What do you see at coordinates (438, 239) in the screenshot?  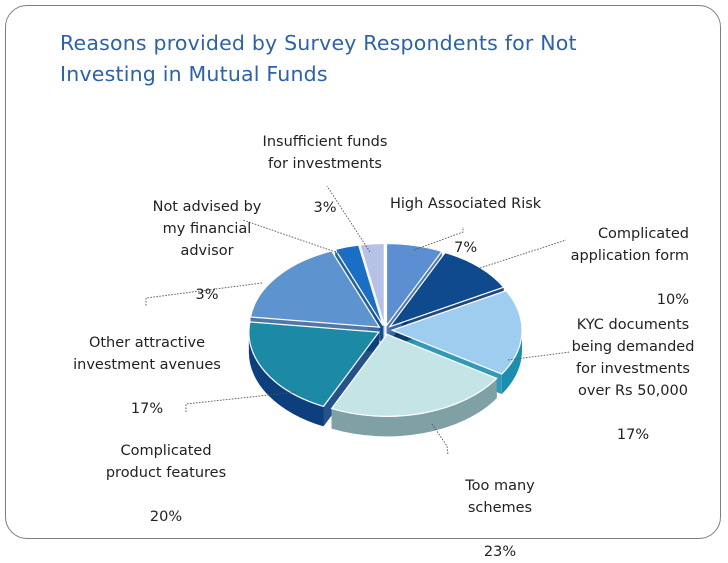 I see `leader-line-high-associated-risk` at bounding box center [438, 239].